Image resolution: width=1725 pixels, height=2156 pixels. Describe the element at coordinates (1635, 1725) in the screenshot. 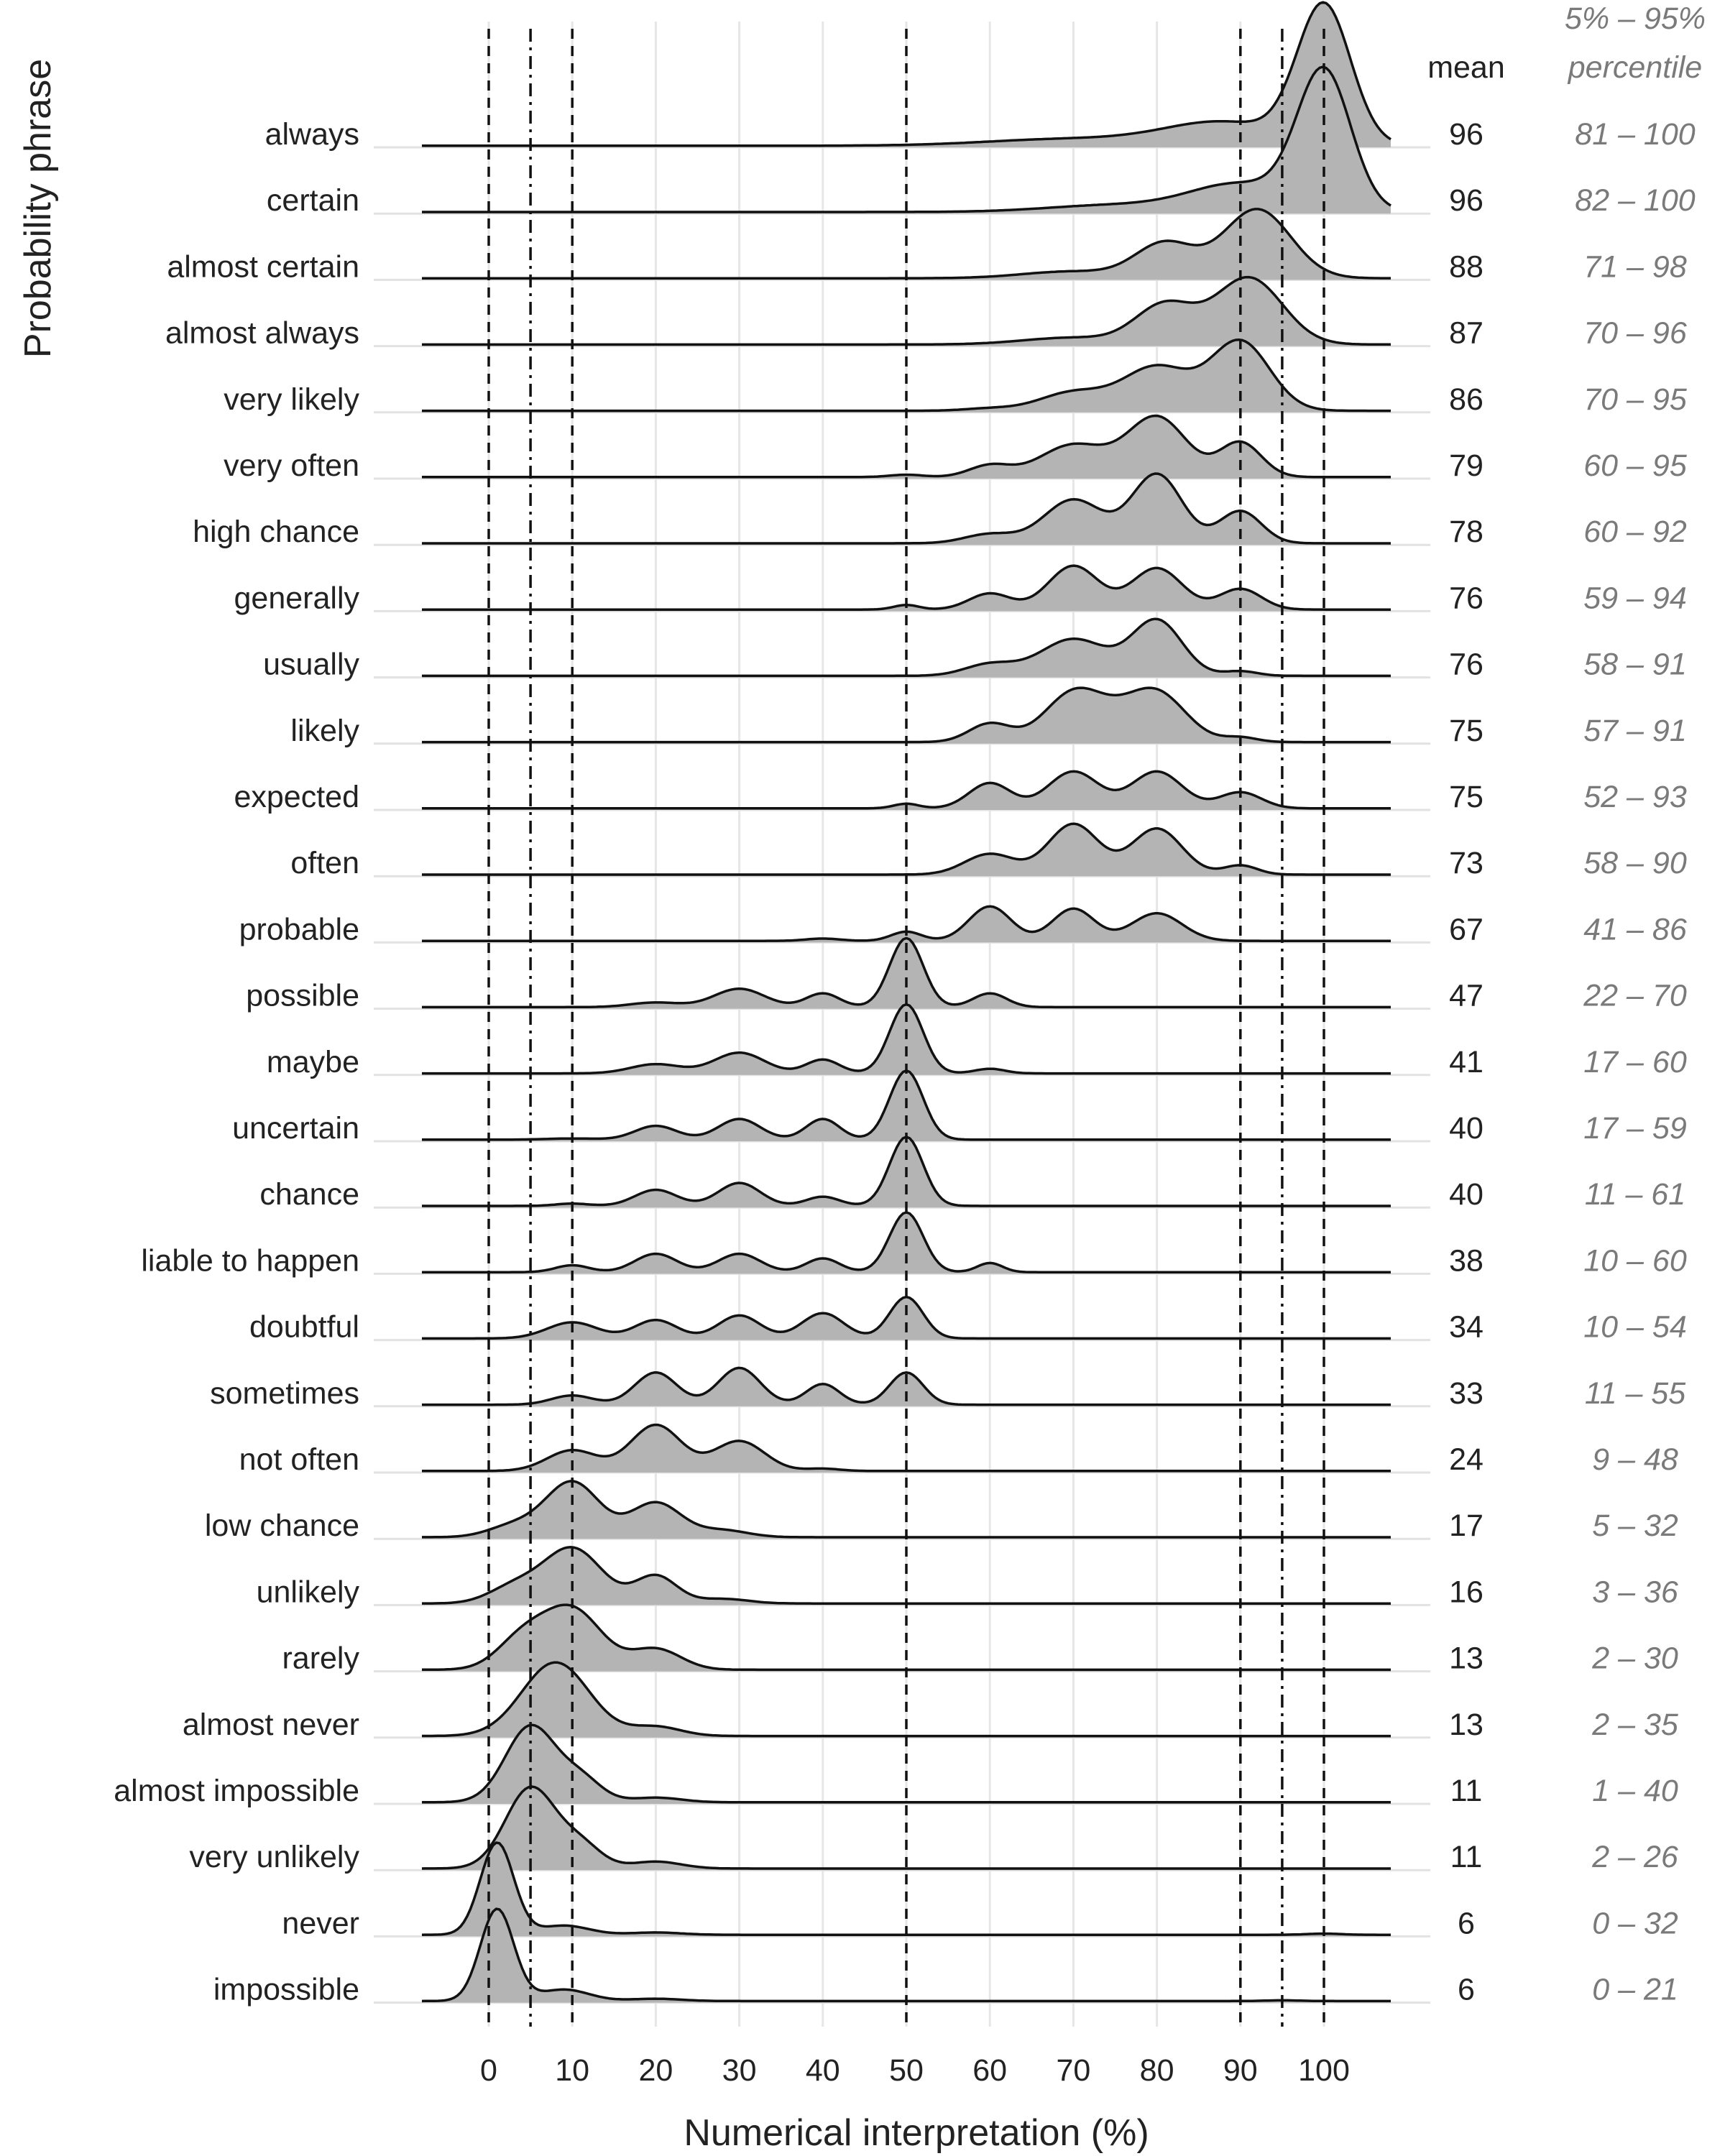

I see `percentile-range-24: 2 – 35` at that location.